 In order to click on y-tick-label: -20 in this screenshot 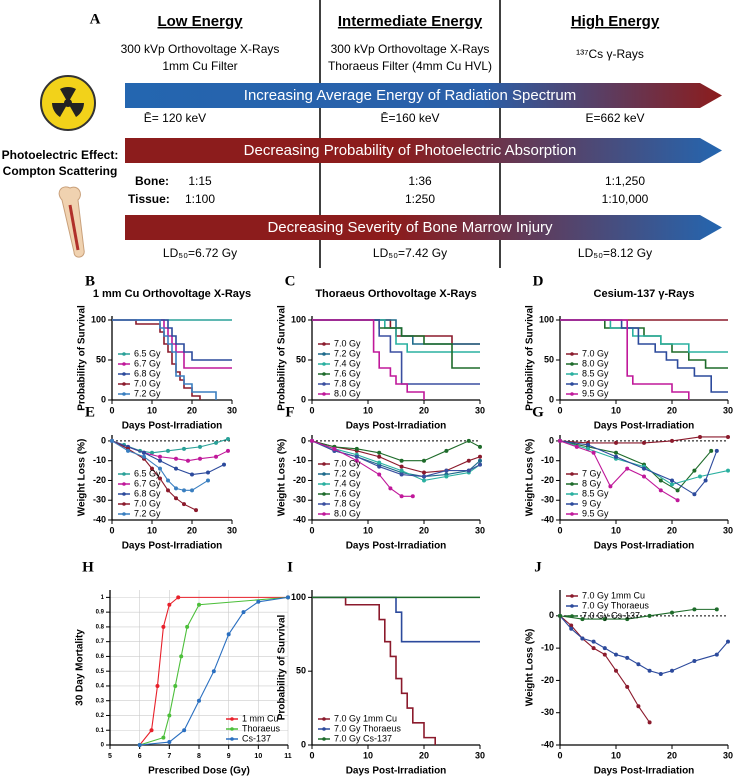, I will do `click(547, 680)`.